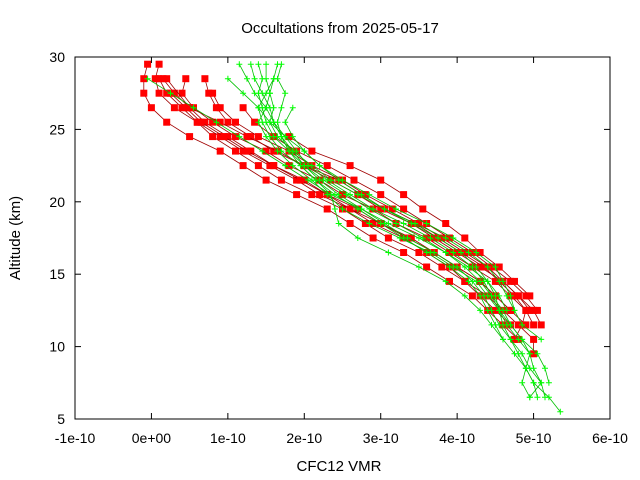 Image resolution: width=640 pixels, height=480 pixels. What do you see at coordinates (57, 129) in the screenshot?
I see `y-tick-label: 25` at bounding box center [57, 129].